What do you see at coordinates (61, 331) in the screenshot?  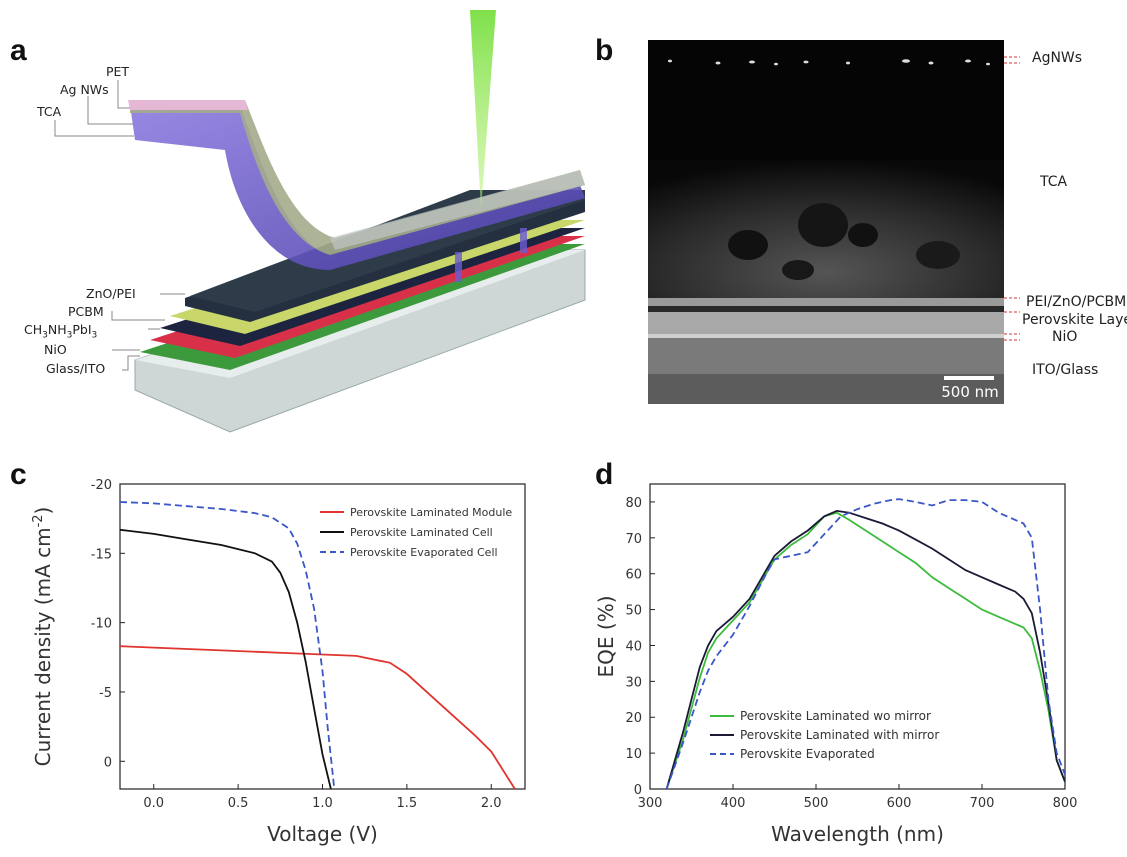 I see `label-perovskite: CH3NH3PbI3` at bounding box center [61, 331].